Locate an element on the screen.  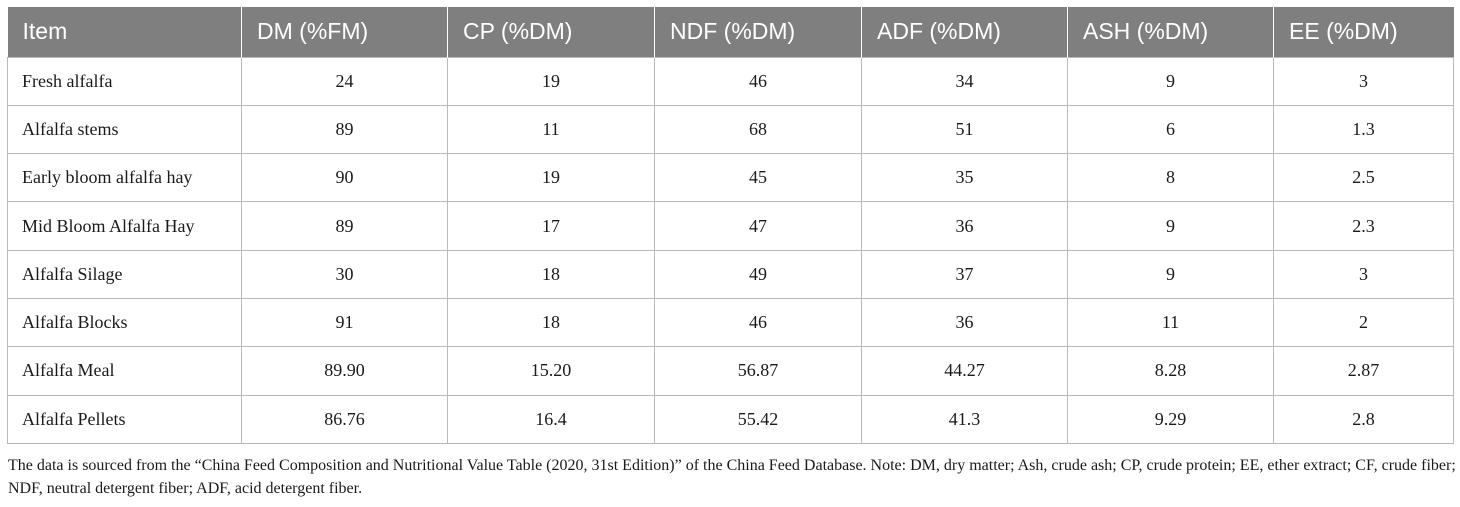
table-row: Mid Bloom Alfalfa Hay 89 17 47 36 9 2.3 is located at coordinates (730, 226).